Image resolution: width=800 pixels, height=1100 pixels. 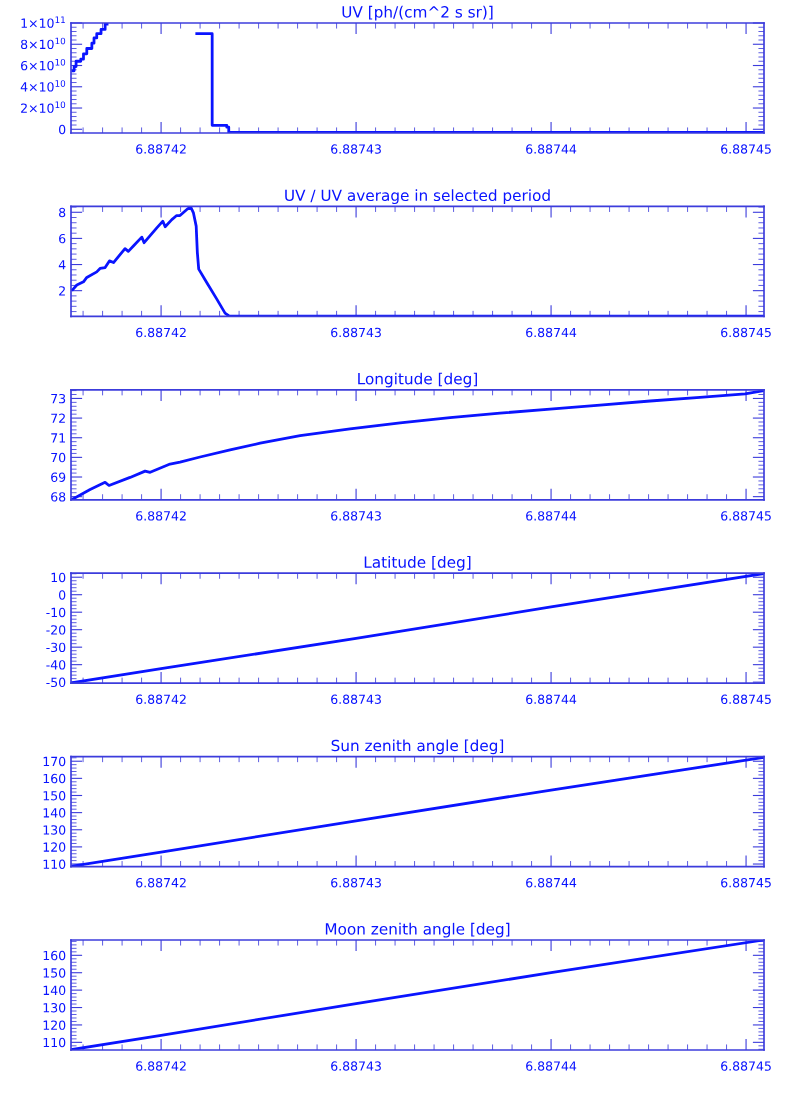 What do you see at coordinates (43, 107) in the screenshot?
I see `y-tick-label: 2×10$^{10}$` at bounding box center [43, 107].